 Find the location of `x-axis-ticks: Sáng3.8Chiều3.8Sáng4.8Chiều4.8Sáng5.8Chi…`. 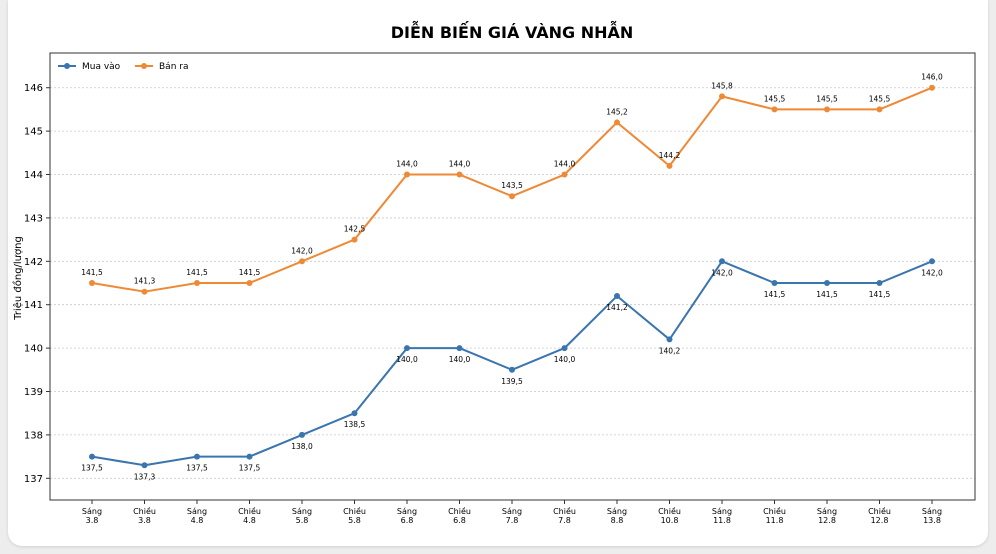

x-axis-ticks: Sáng3.8Chiều3.8Sáng4.8Chiều4.8Sáng5.8Chi… is located at coordinates (512, 512).